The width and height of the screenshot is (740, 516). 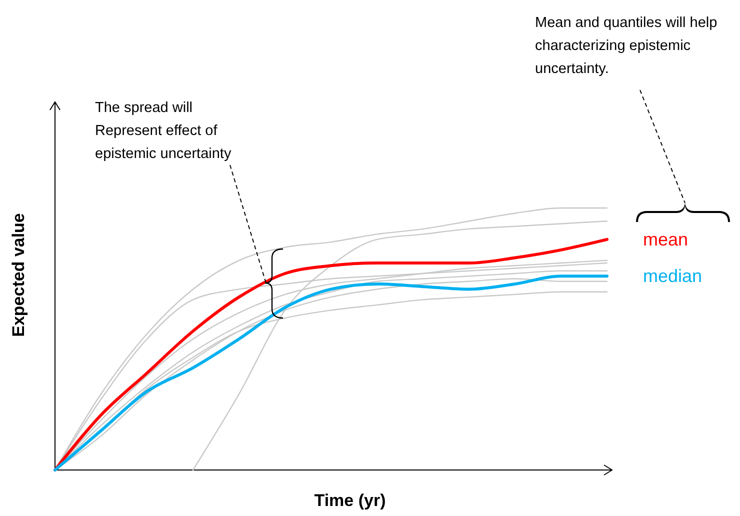 What do you see at coordinates (626, 46) in the screenshot?
I see `text: Mean and quantiles will help characterizing epistemic uncertainty.` at bounding box center [626, 46].